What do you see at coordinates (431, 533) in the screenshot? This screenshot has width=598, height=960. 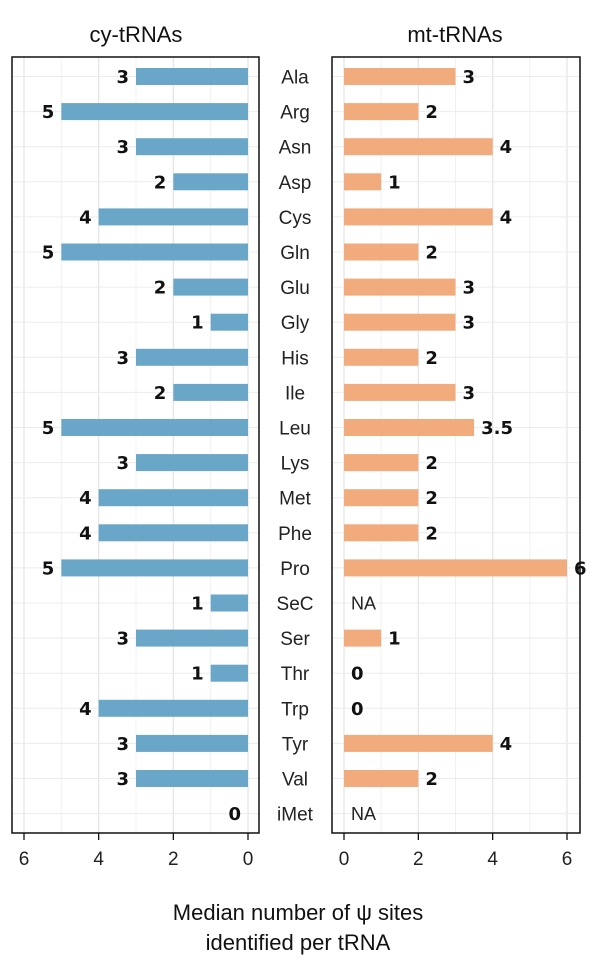 I see `mt-value-label-phe: 2` at bounding box center [431, 533].